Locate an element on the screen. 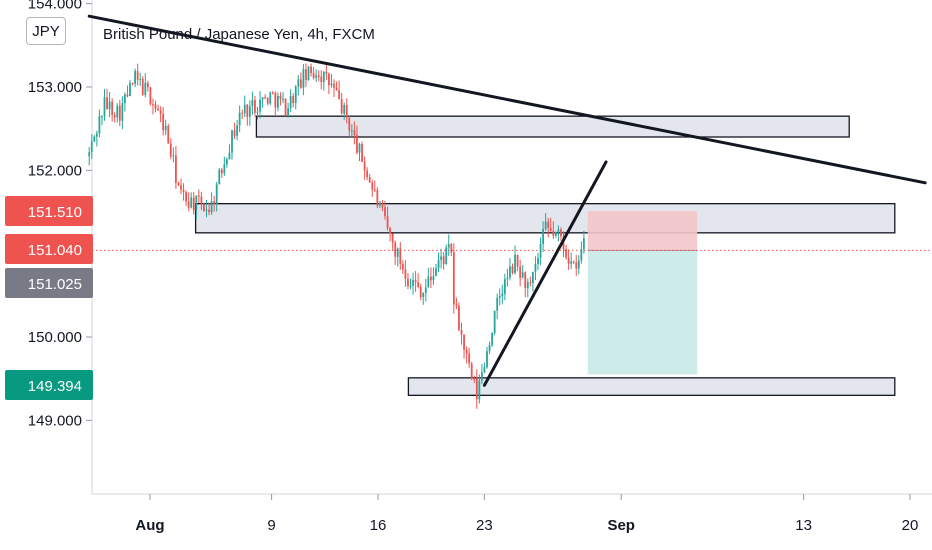 This screenshot has width=932, height=550. y-tick-label: 152.000 is located at coordinates (55, 170).